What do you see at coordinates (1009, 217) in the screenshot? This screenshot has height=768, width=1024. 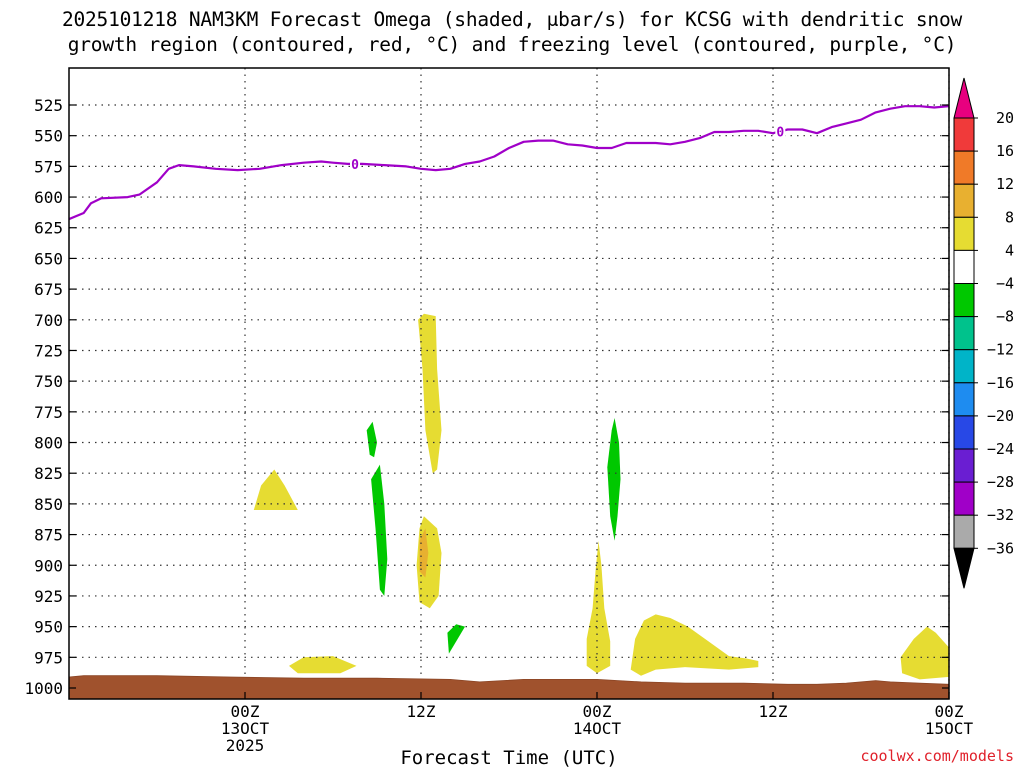 I see `colorbar-tick-label: 8` at bounding box center [1009, 217].